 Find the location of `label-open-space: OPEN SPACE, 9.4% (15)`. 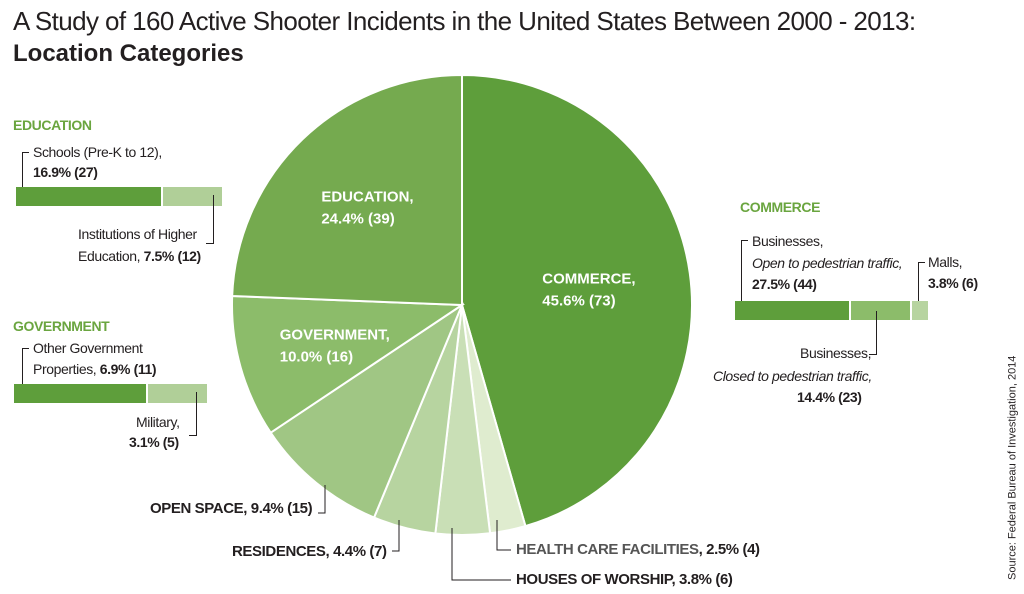

label-open-space: OPEN SPACE, 9.4% (15) is located at coordinates (231, 508).